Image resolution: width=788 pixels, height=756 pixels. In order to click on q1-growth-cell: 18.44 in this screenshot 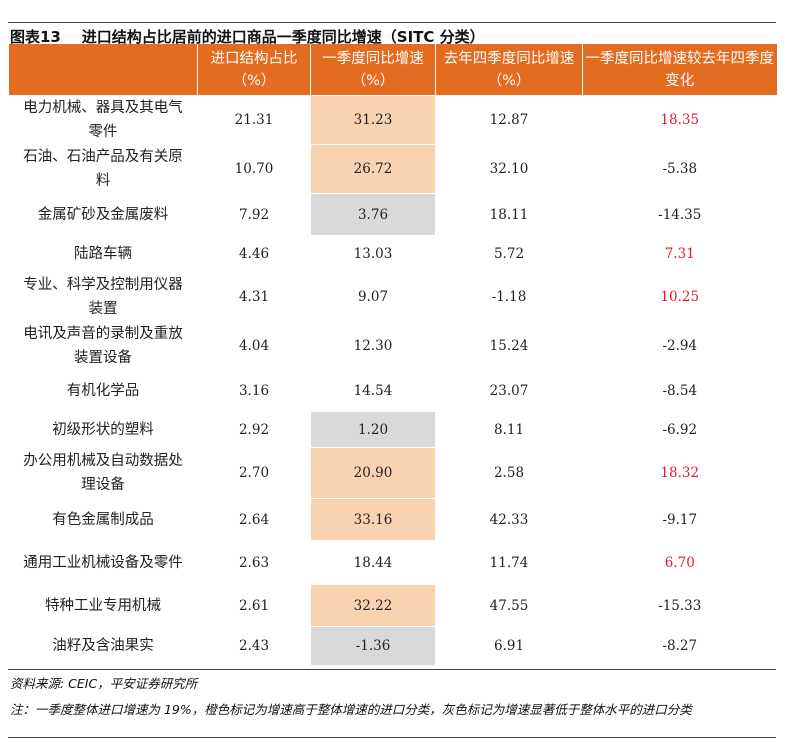, I will do `click(373, 562)`.